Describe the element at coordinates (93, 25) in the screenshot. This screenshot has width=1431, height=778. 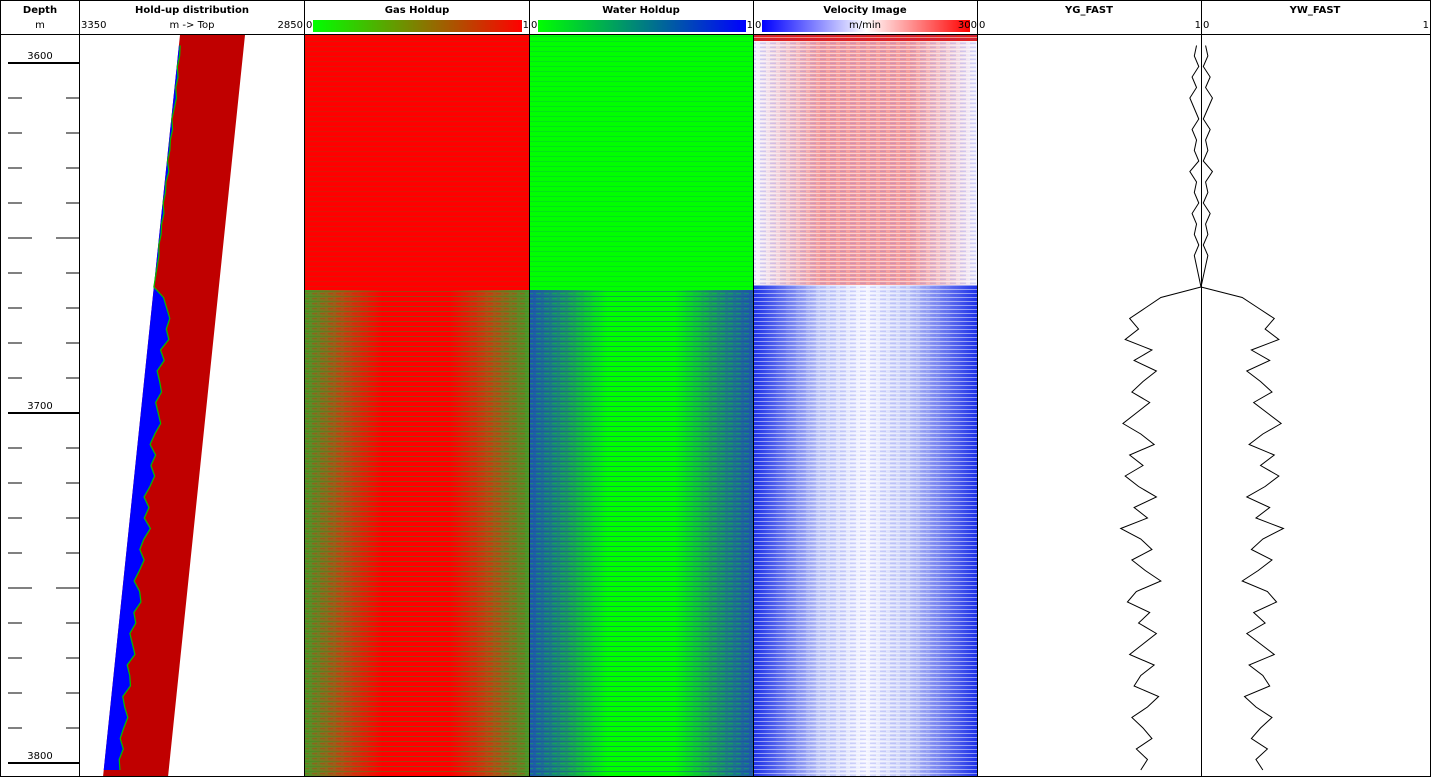
I see `scale-label: 3350` at that location.